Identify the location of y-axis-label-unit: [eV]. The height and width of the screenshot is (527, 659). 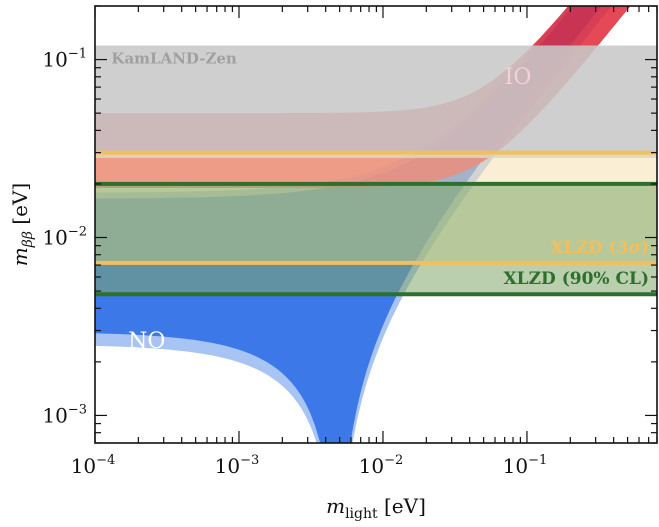
(20, 207).